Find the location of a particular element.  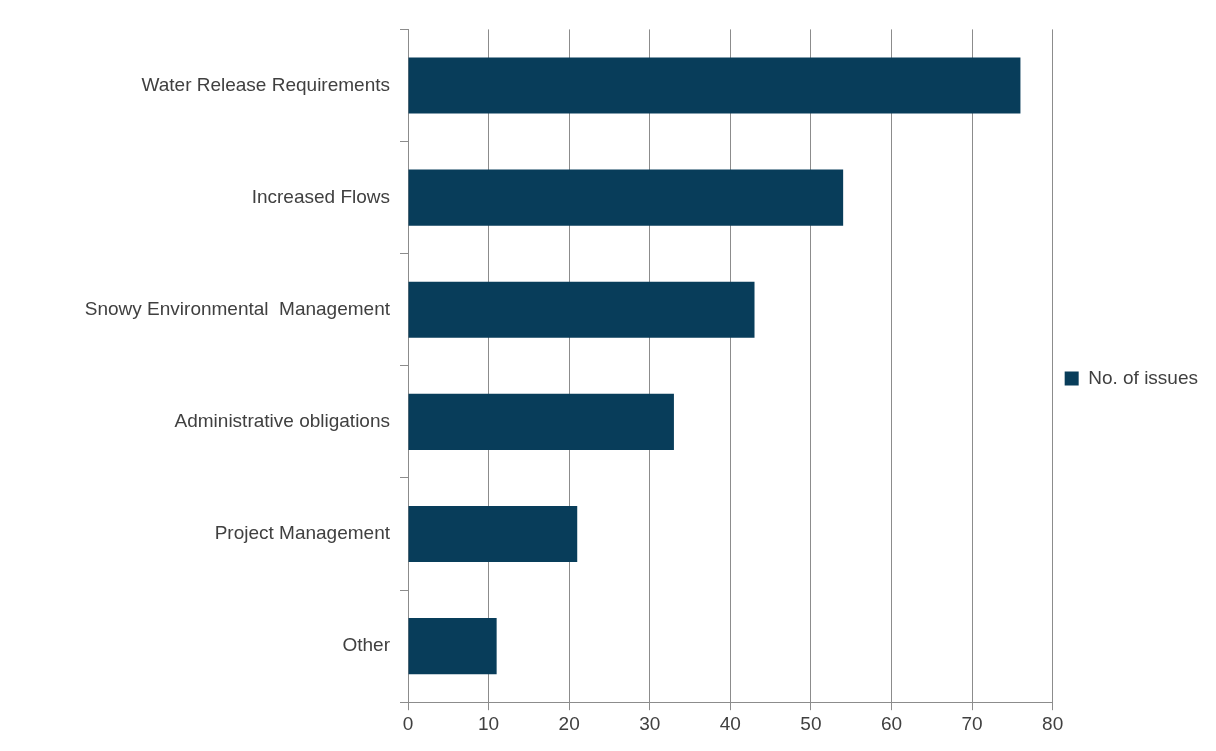

x-tick-label: 70 is located at coordinates (972, 723).